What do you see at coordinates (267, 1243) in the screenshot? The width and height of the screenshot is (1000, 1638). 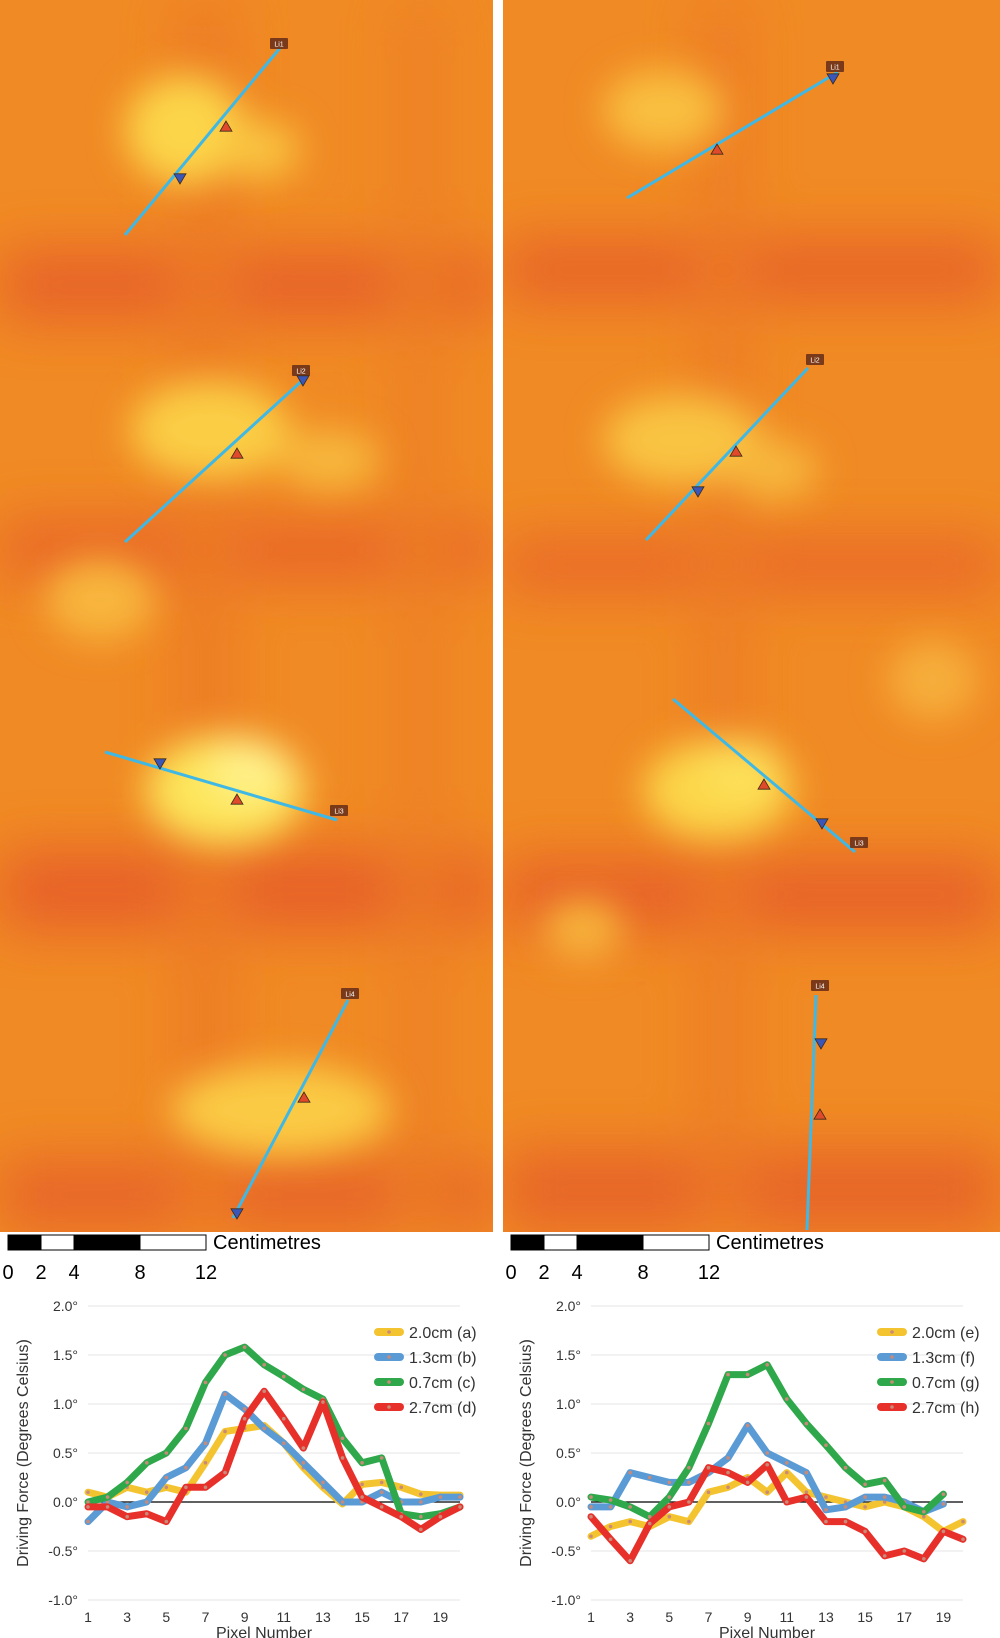 I see `scale-unit-label: Centimetres` at bounding box center [267, 1243].